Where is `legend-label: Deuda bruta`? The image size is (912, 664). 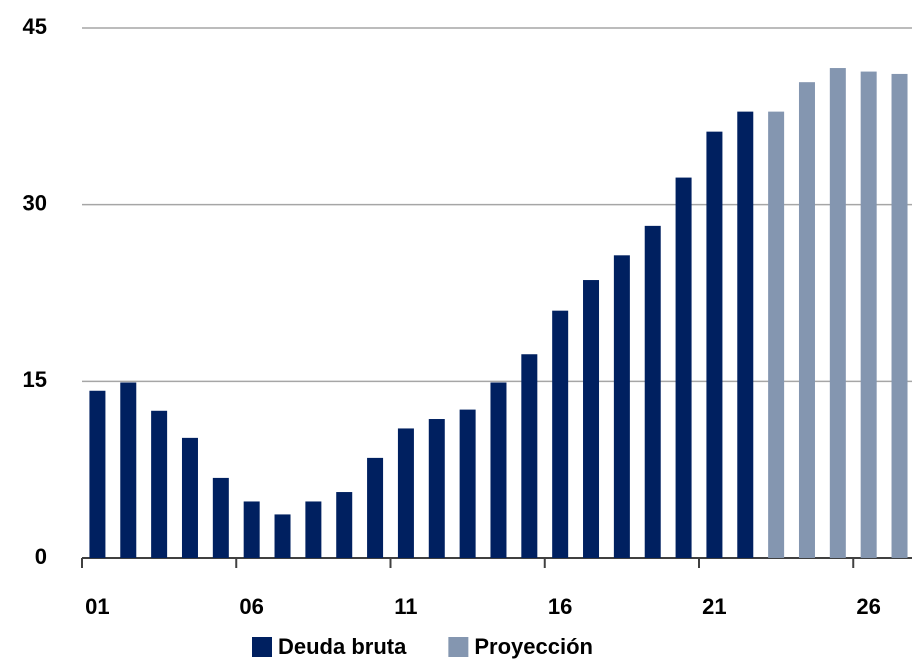 legend-label: Deuda bruta is located at coordinates (342, 646).